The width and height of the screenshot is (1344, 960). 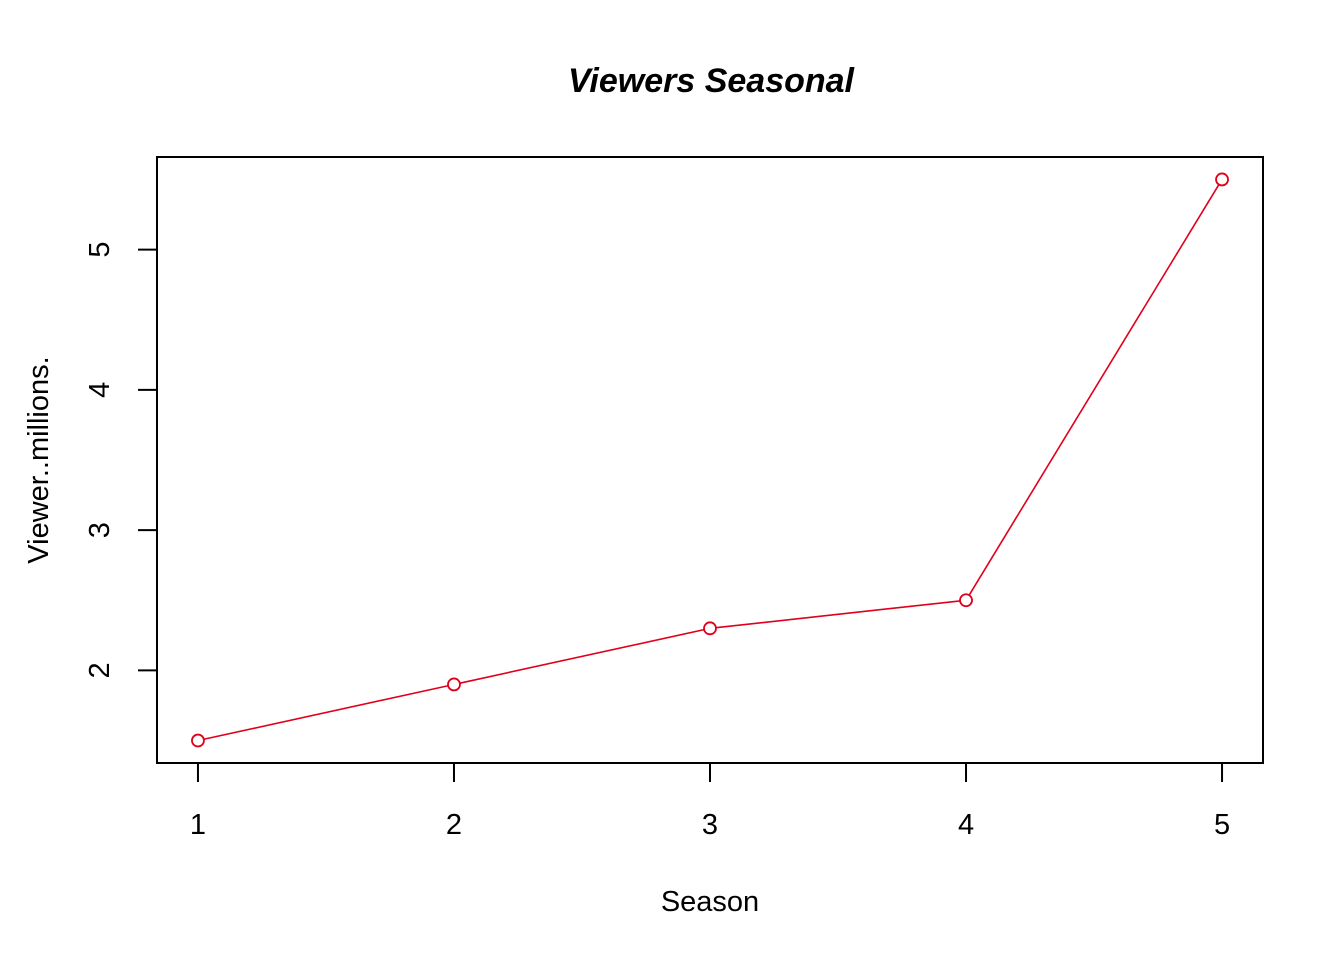 What do you see at coordinates (100, 670) in the screenshot?
I see `y-tick-label: 2` at bounding box center [100, 670].